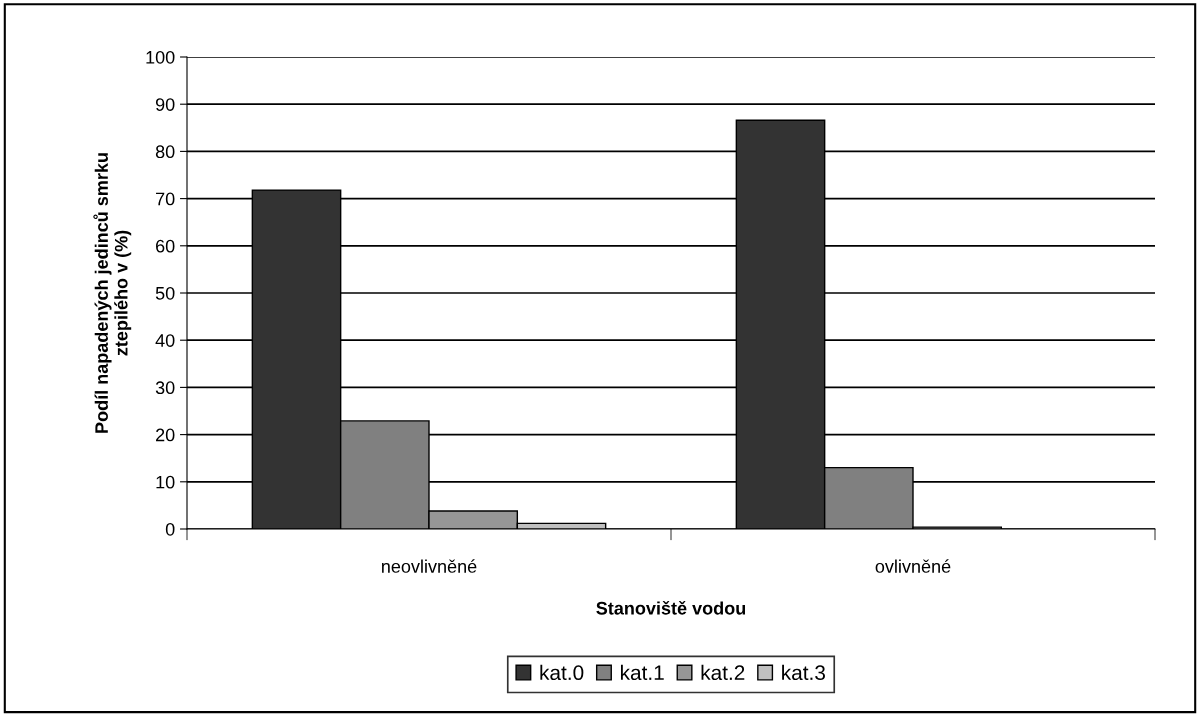 The width and height of the screenshot is (1200, 715). What do you see at coordinates (165, 388) in the screenshot?
I see `y-tick-label: 30` at bounding box center [165, 388].